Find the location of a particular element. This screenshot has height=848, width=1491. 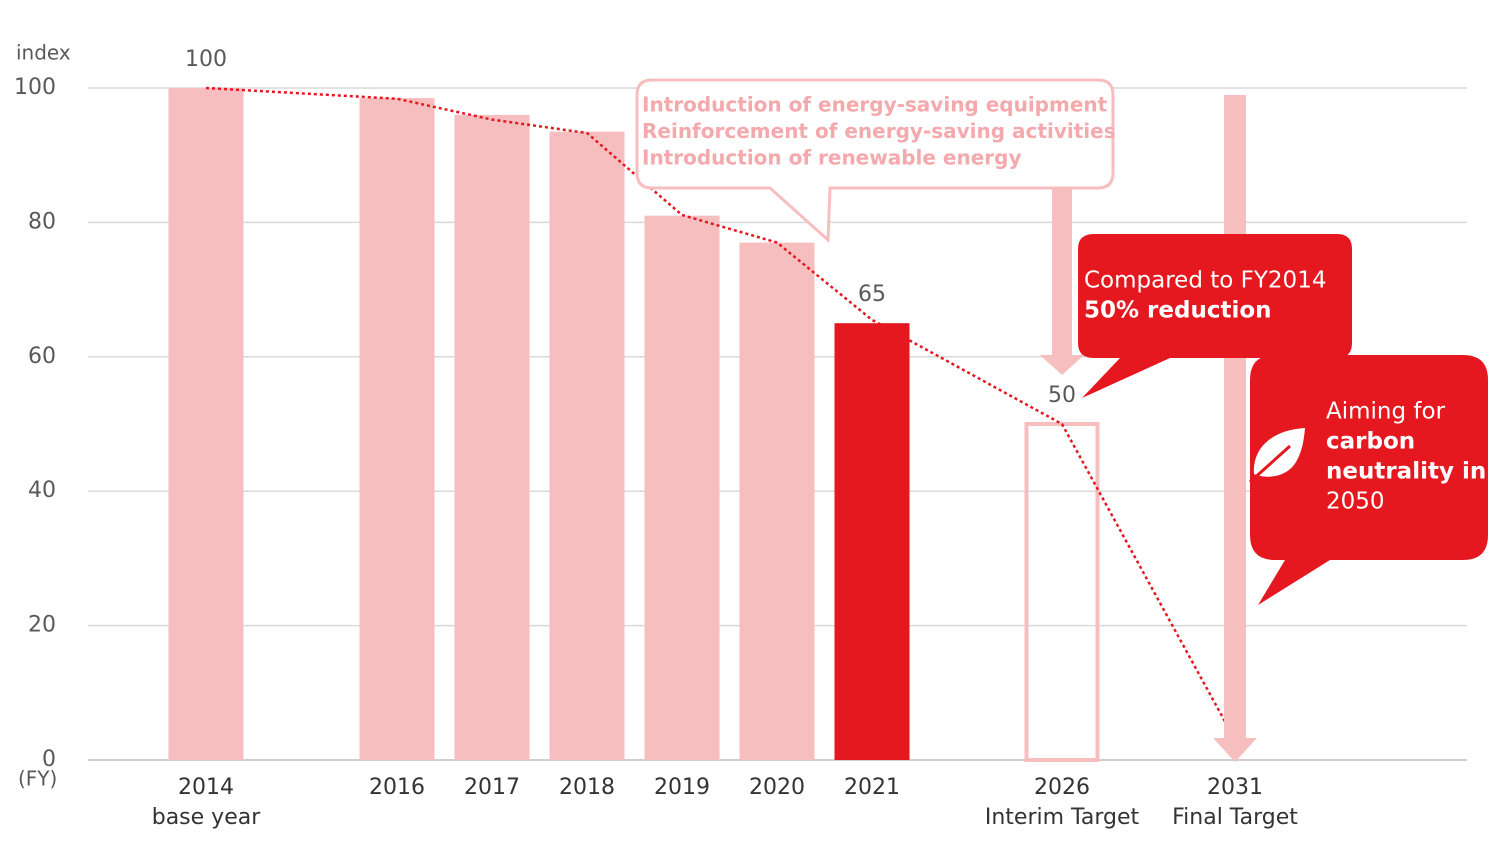

x-tick-label: 2031 is located at coordinates (1235, 787).